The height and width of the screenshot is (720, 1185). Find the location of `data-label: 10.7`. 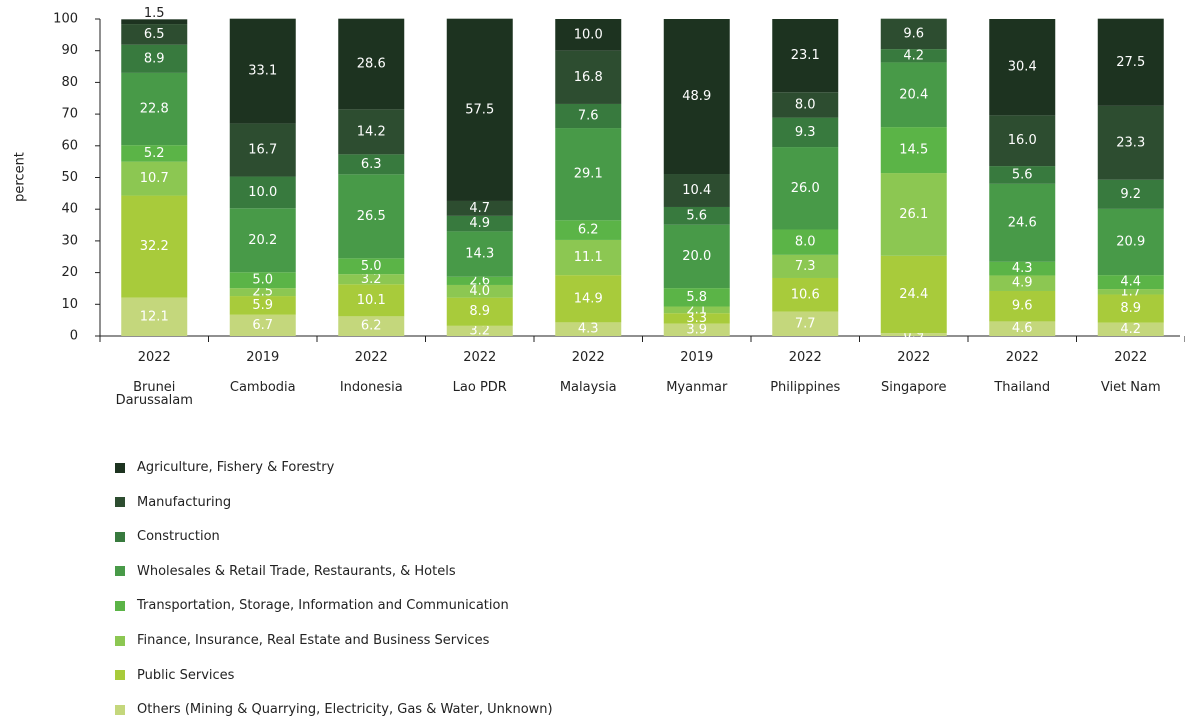

data-label: 10.7 is located at coordinates (154, 178).